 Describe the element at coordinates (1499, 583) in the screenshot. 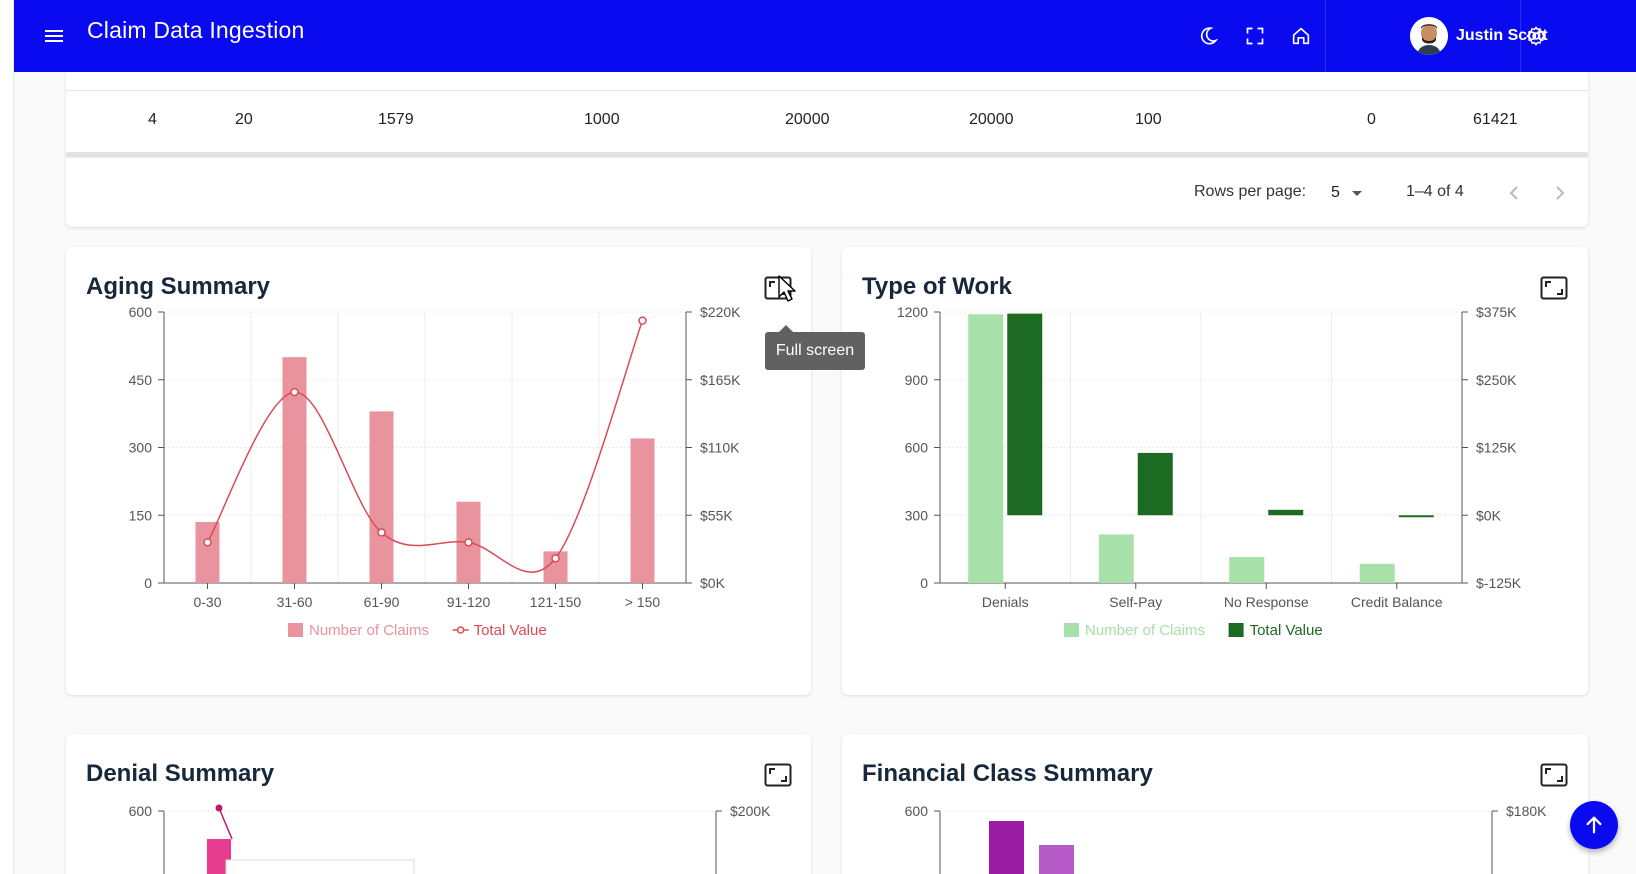

I see `y-tick-label: $-125K` at that location.